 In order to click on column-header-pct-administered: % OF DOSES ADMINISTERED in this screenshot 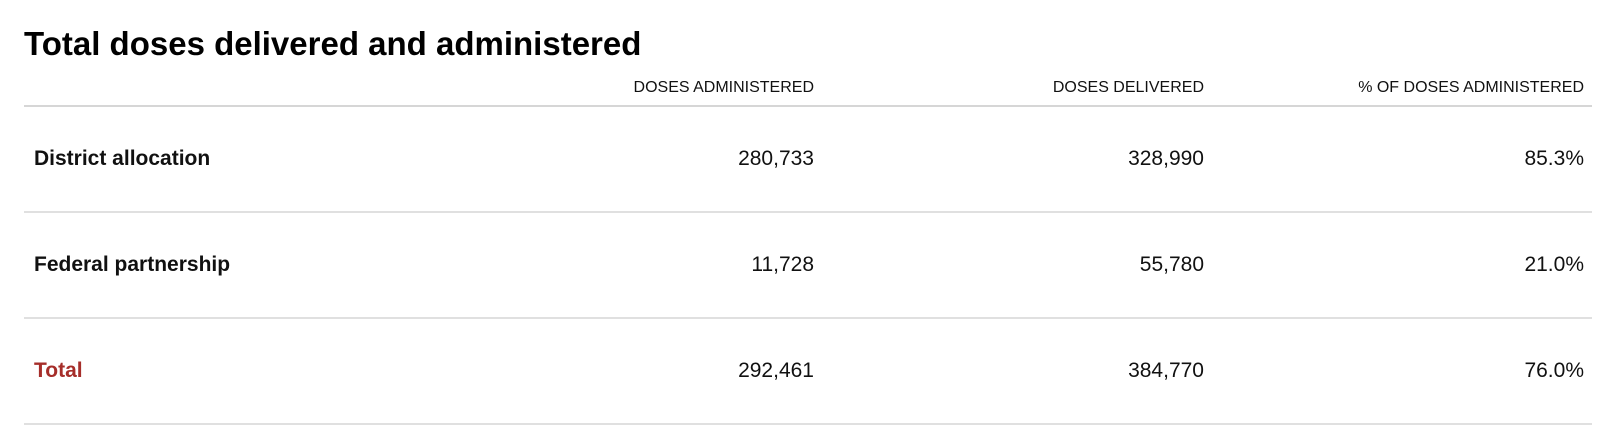, I will do `click(1402, 85)`.